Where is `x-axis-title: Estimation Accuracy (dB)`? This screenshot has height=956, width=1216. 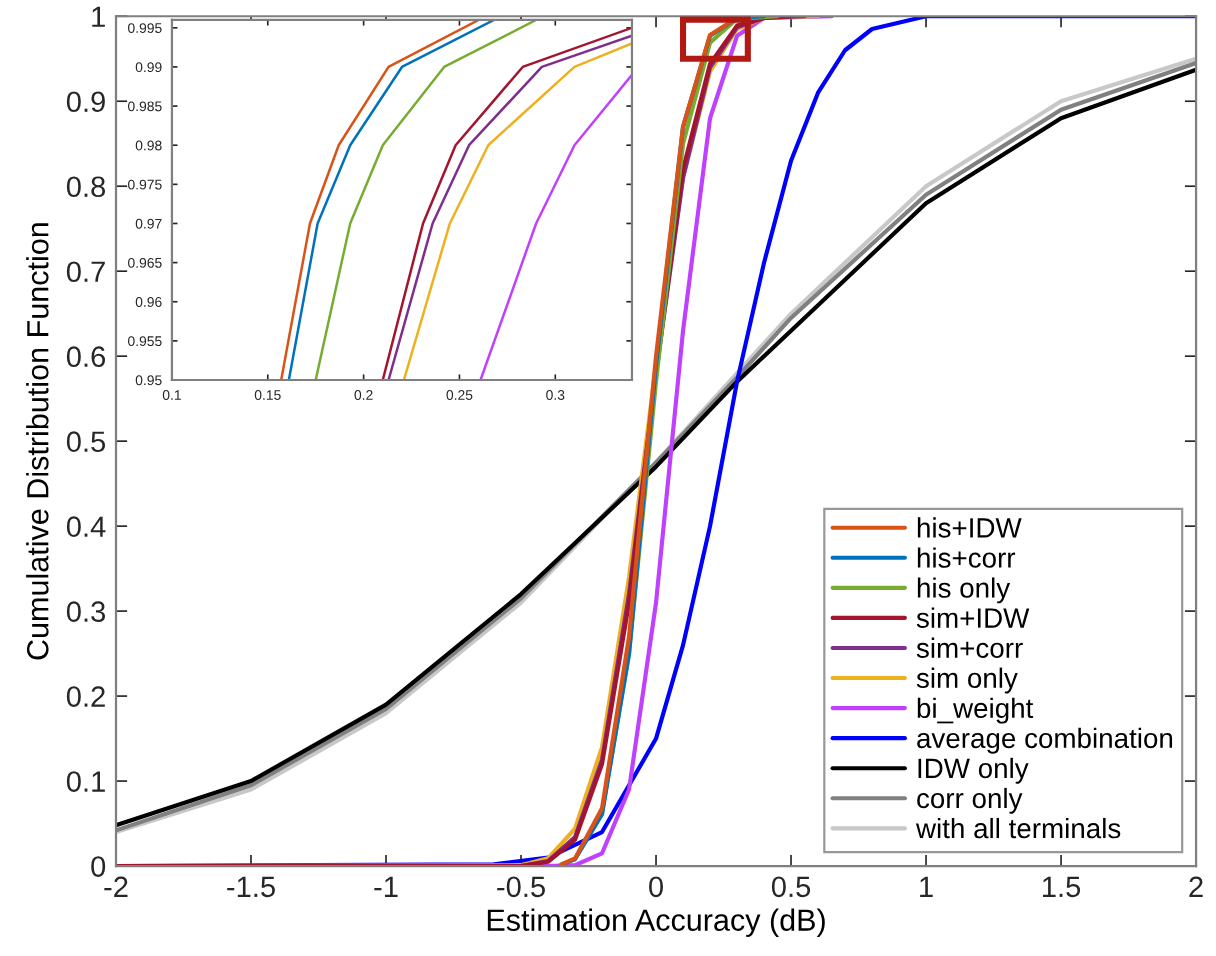
x-axis-title: Estimation Accuracy (dB) is located at coordinates (656, 922).